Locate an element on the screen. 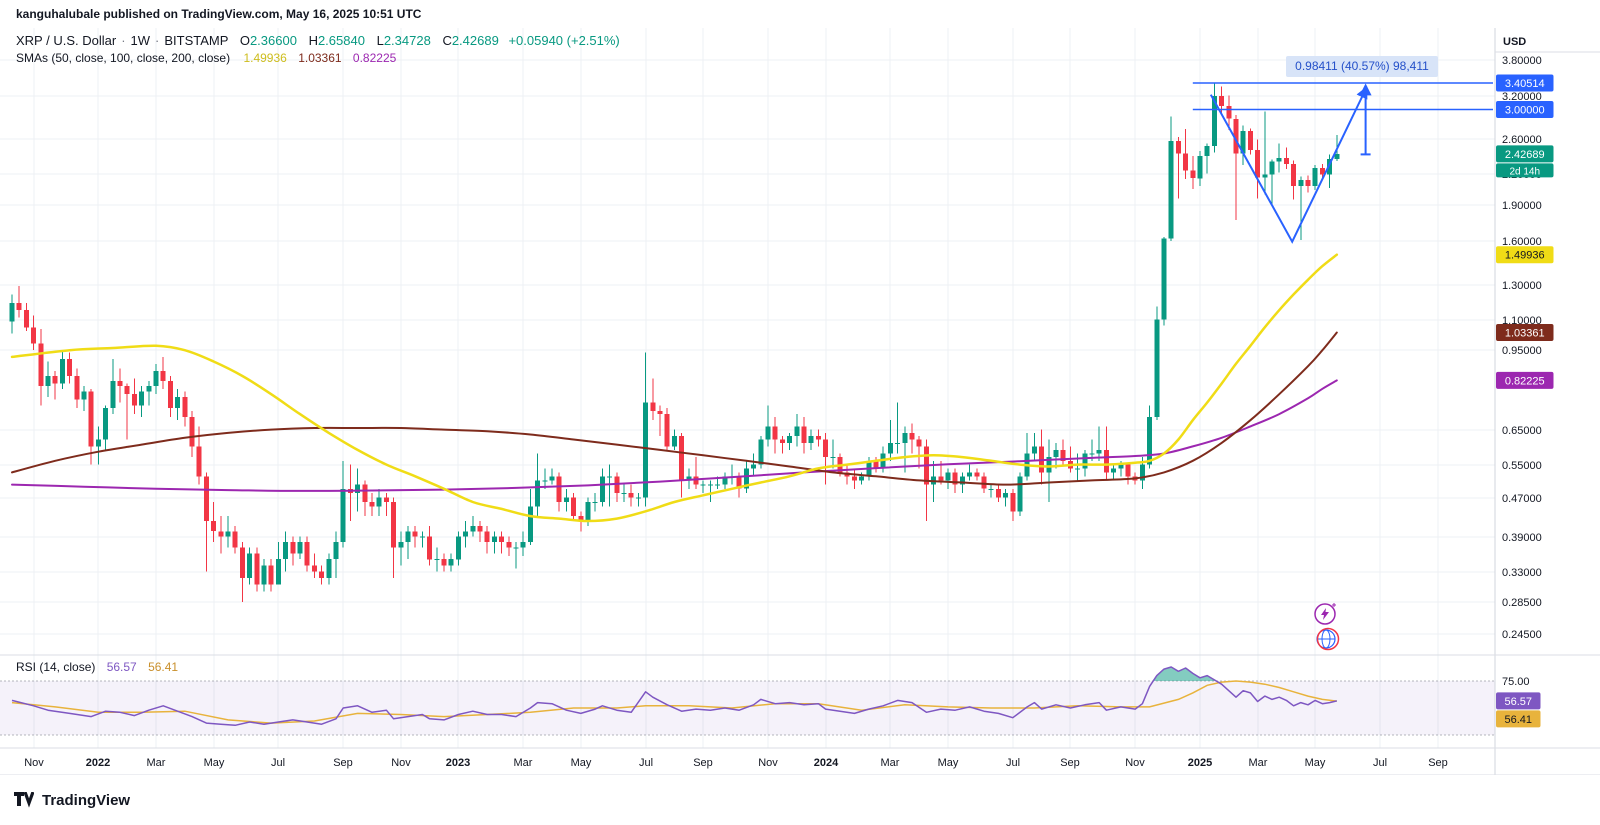  axis-price-badge: 56.41 is located at coordinates (1518, 719).